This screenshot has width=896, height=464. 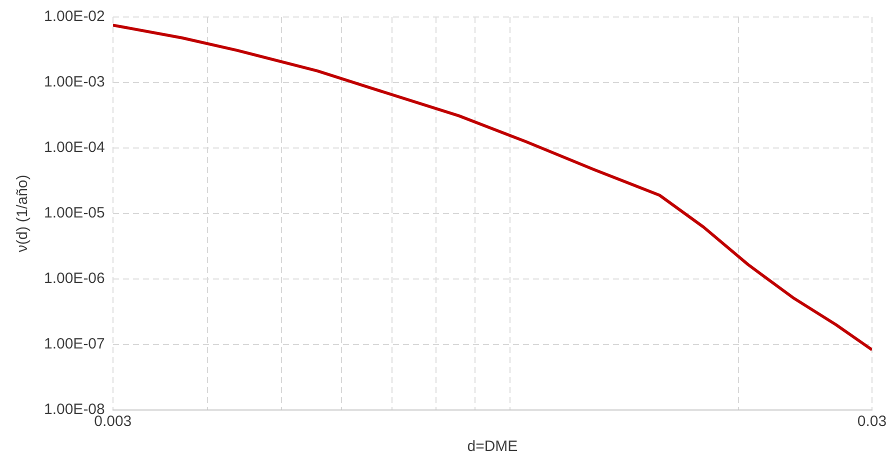 What do you see at coordinates (74, 82) in the screenshot?
I see `y-tick-label: 1.00E-03` at bounding box center [74, 82].